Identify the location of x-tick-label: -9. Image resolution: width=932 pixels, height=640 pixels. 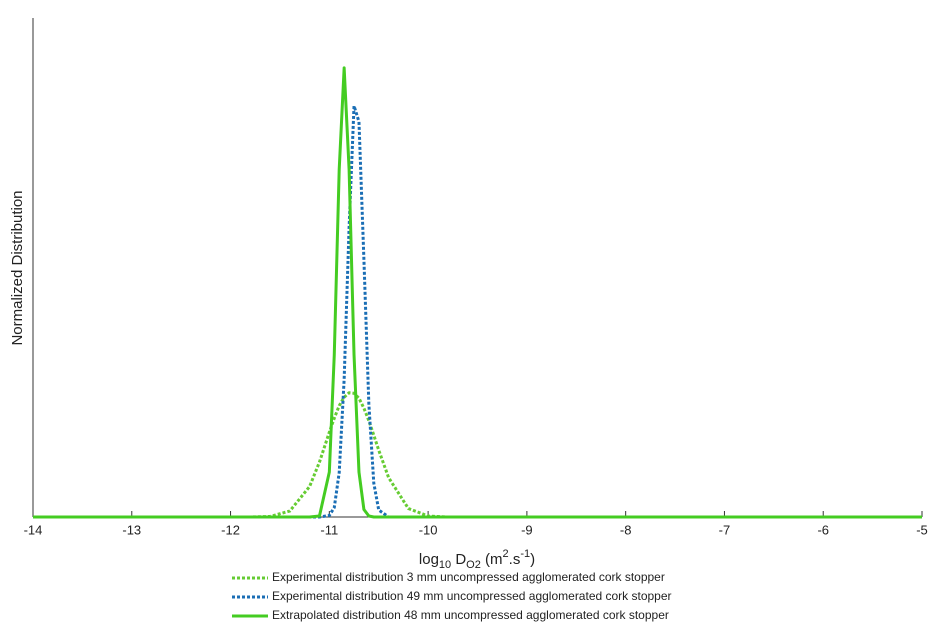
(527, 529).